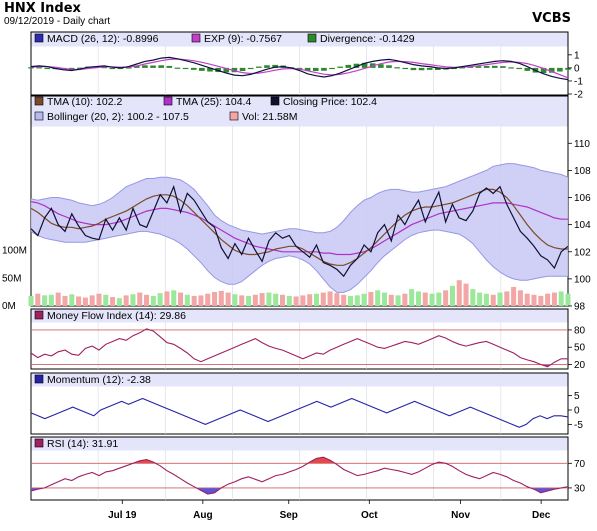 The image size is (597, 531). Describe the element at coordinates (369, 515) in the screenshot. I see `x-tick-label: Oct` at that location.